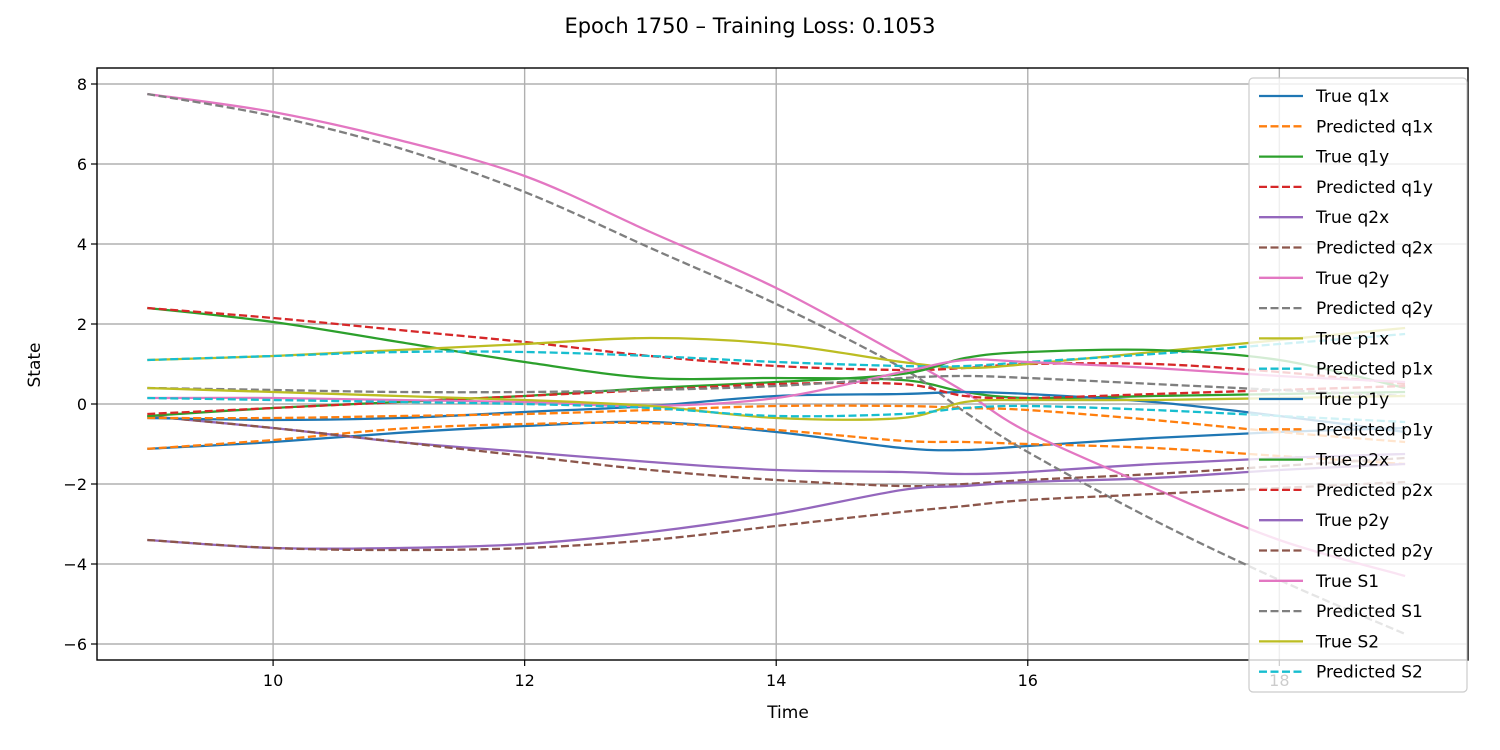  I want to click on legend-entry: Predicted q1x, so click(1374, 127).